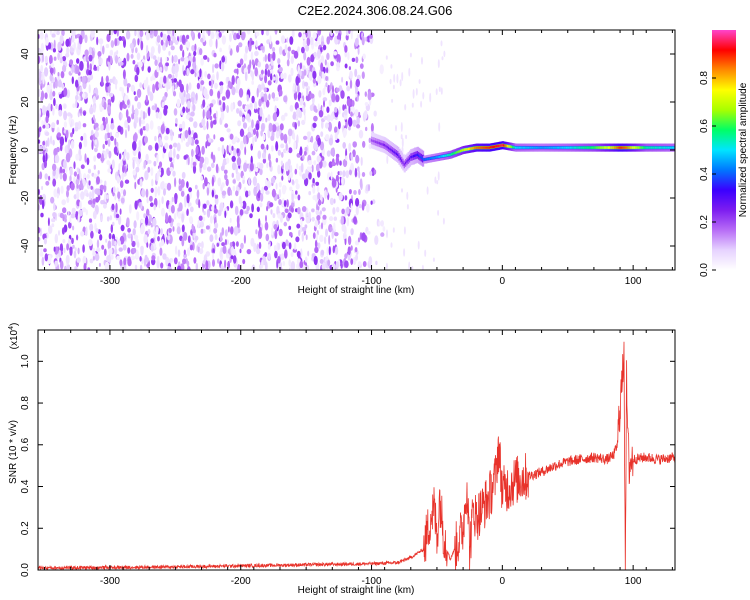  Describe the element at coordinates (25, 486) in the screenshot. I see `y-tick-label: 0.4` at that location.